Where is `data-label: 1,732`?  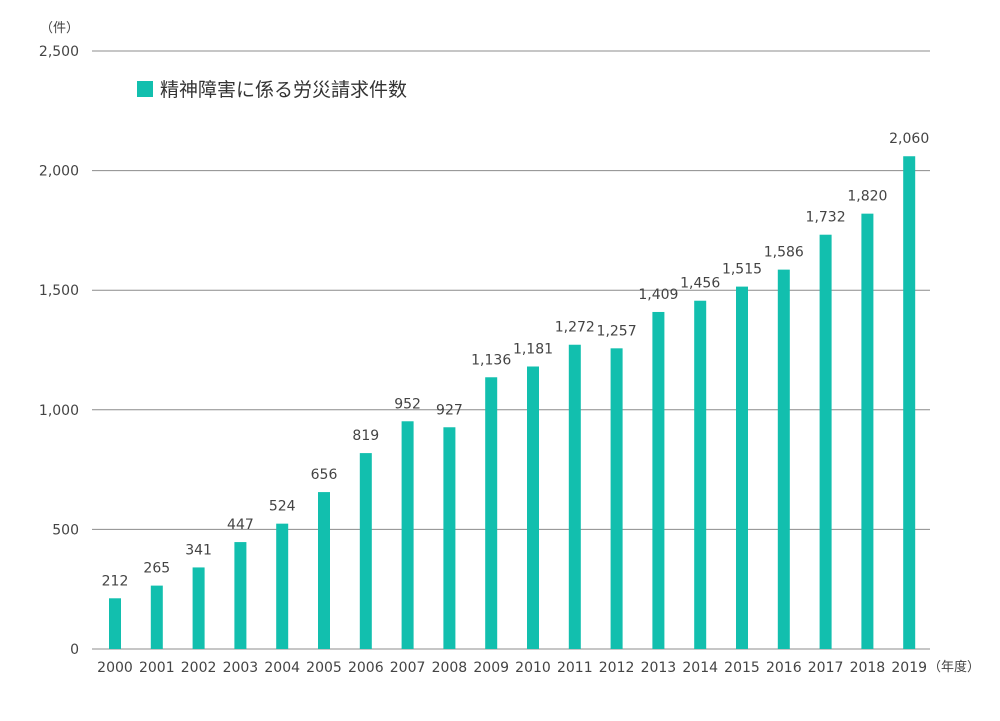 data-label: 1,732 is located at coordinates (826, 218).